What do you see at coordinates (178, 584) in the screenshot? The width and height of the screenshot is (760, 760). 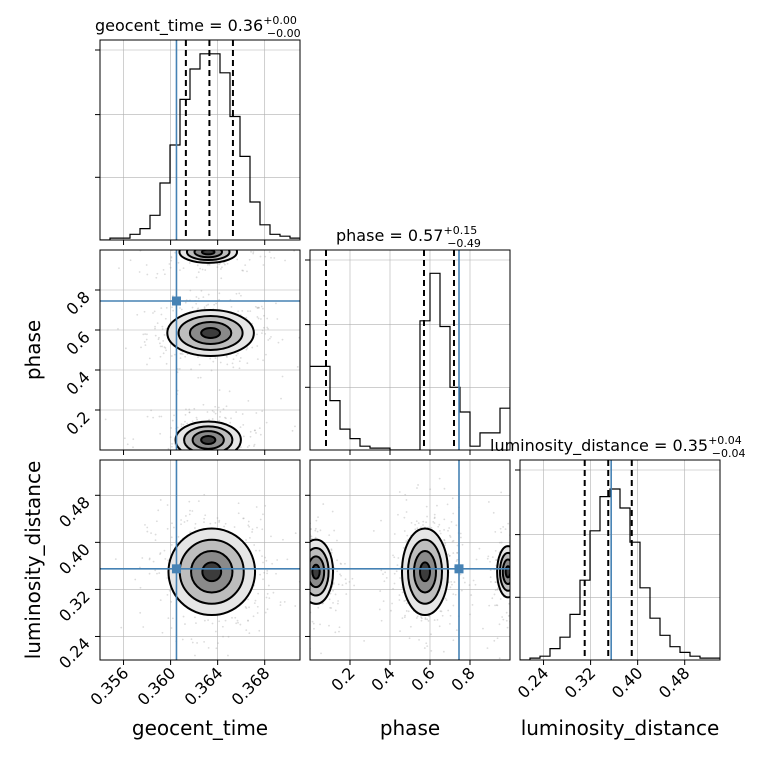 I see `panel-2d-luminosity-distance-vs-geocent-time: 0.356 0.360 0.364 0.368 0.24 0.32 0.40 0.48` at bounding box center [178, 584].